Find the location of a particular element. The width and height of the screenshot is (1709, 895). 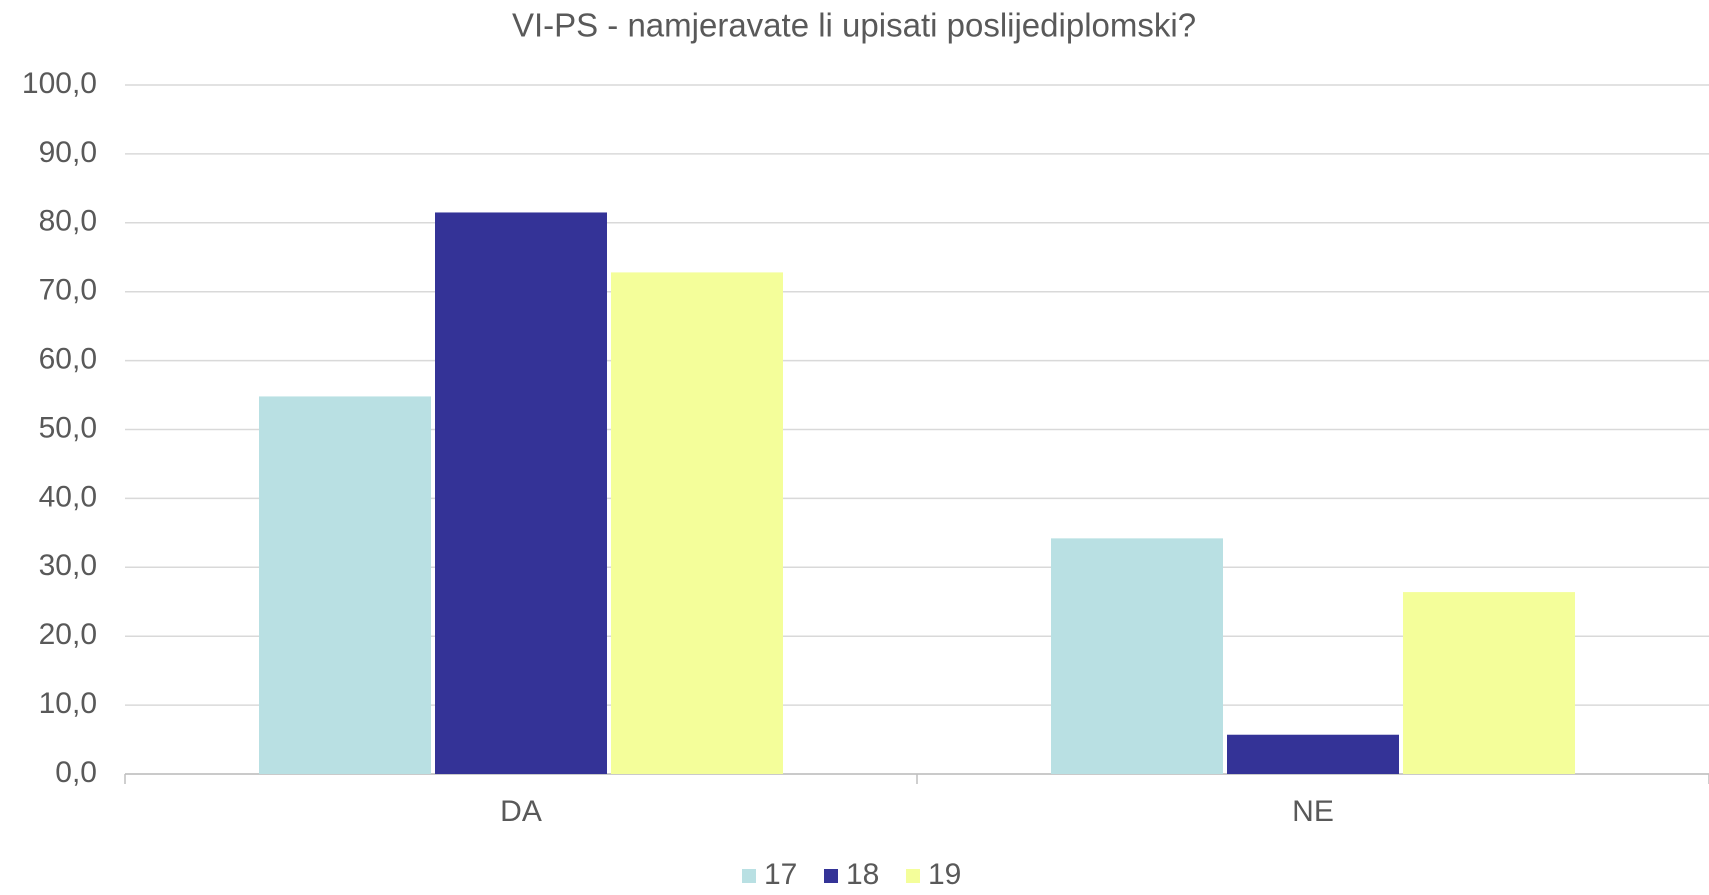

legend-label: 17 is located at coordinates (780, 874).